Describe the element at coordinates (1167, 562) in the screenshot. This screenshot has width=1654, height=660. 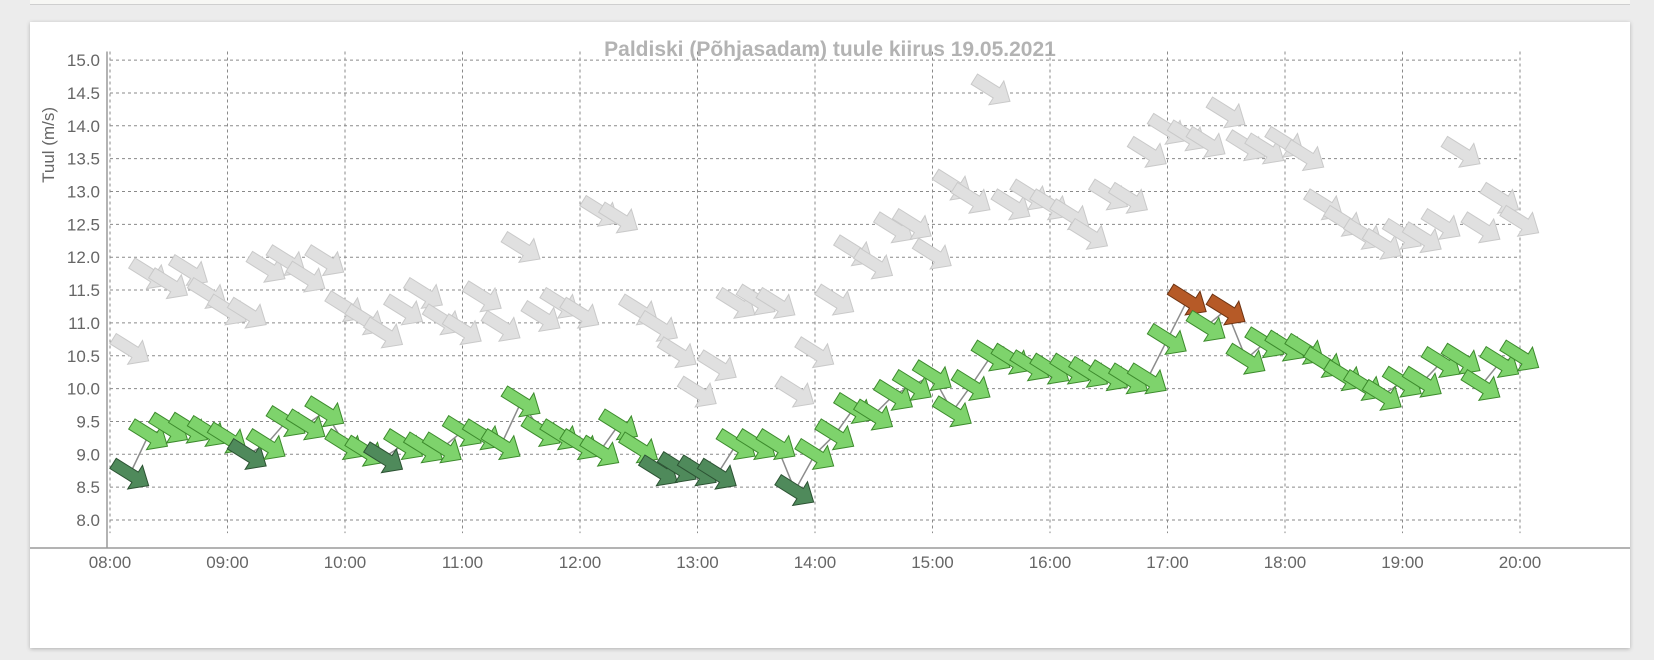
I see `x-tick-label: 17:00` at that location.